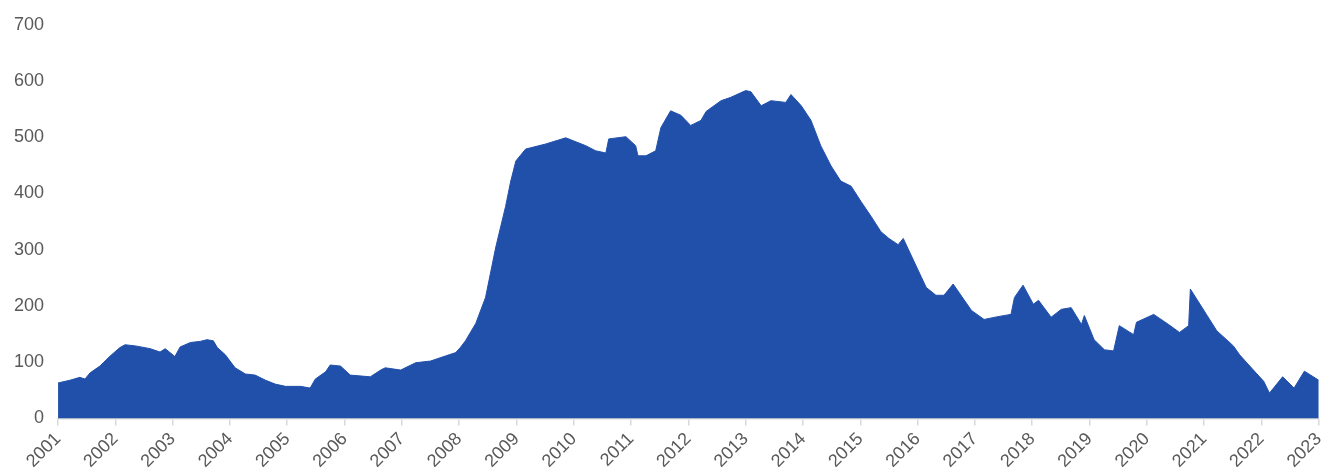 The width and height of the screenshot is (1337, 475). I want to click on y-tick-label: 0, so click(39, 417).